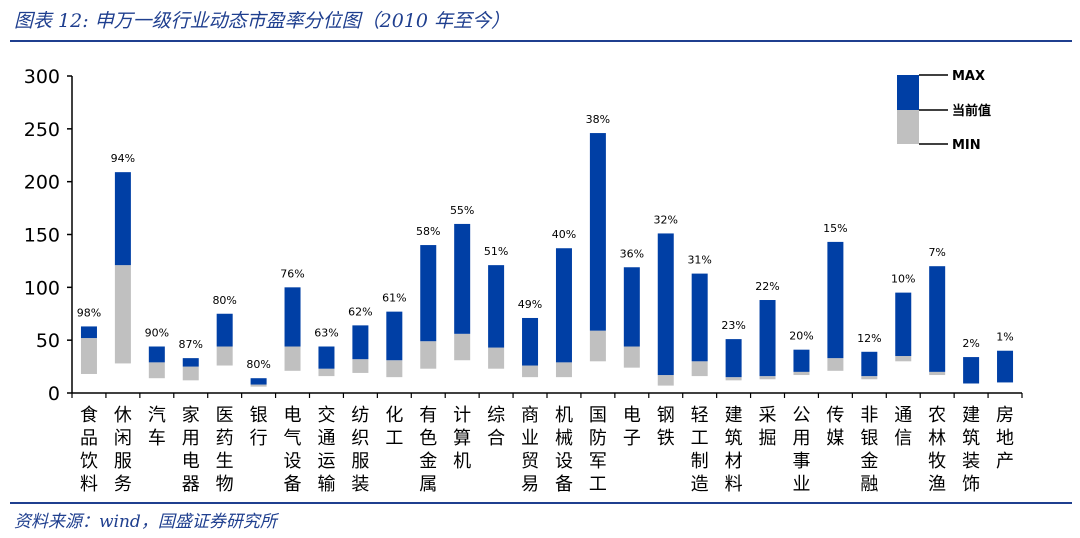 This screenshot has width=1080, height=538. I want to click on category-label-char: 通, so click(326, 438).